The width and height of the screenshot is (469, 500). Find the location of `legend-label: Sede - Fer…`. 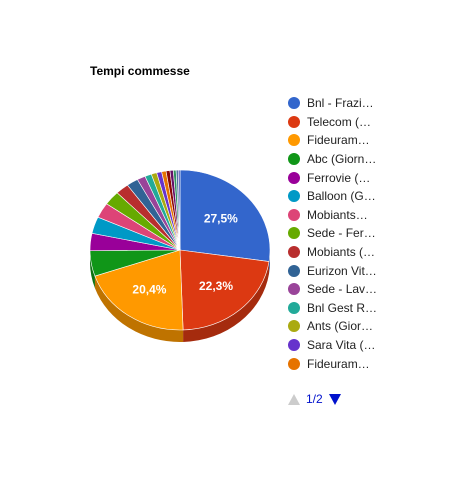

legend-label: Sede - Fer… is located at coordinates (341, 233).